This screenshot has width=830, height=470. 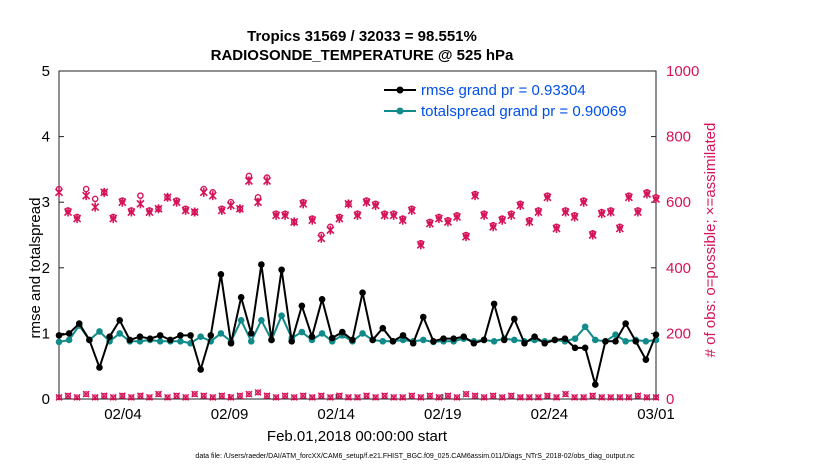 What do you see at coordinates (389, 408) in the screenshot?
I see `x-axis: 02/04 02/09 02/14 02/19 02/24 03/01` at bounding box center [389, 408].